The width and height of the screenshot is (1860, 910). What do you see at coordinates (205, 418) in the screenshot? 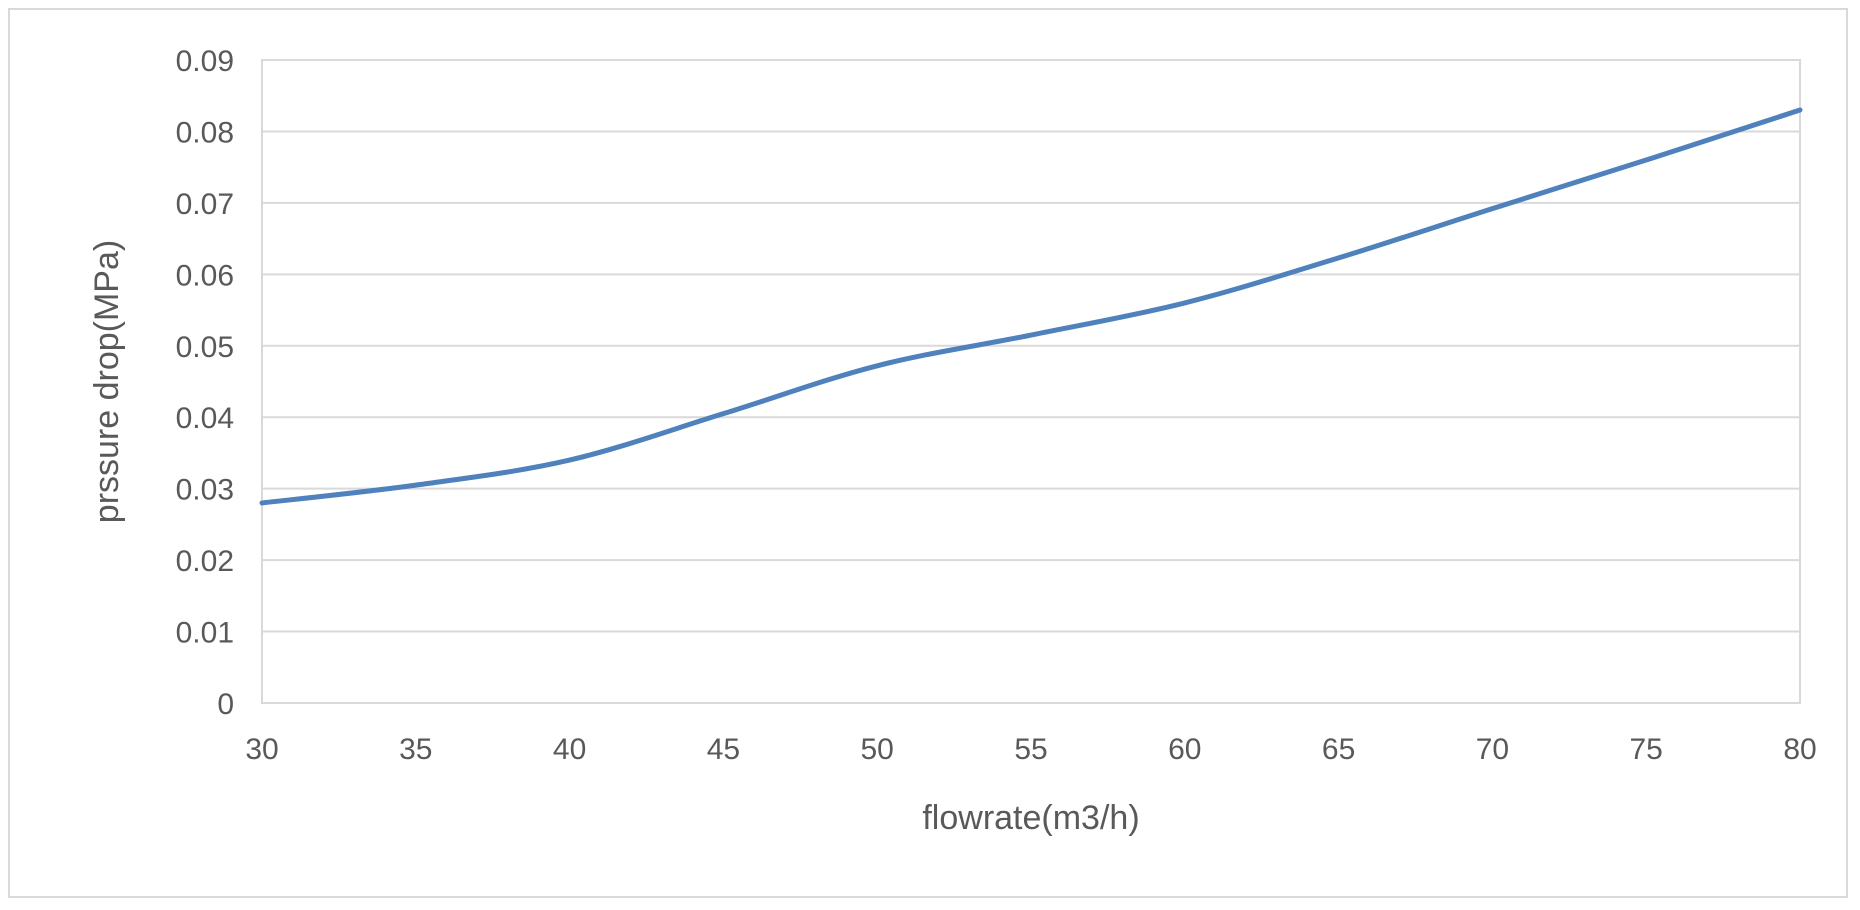
I see `y-tick-label: 0.04` at bounding box center [205, 418].